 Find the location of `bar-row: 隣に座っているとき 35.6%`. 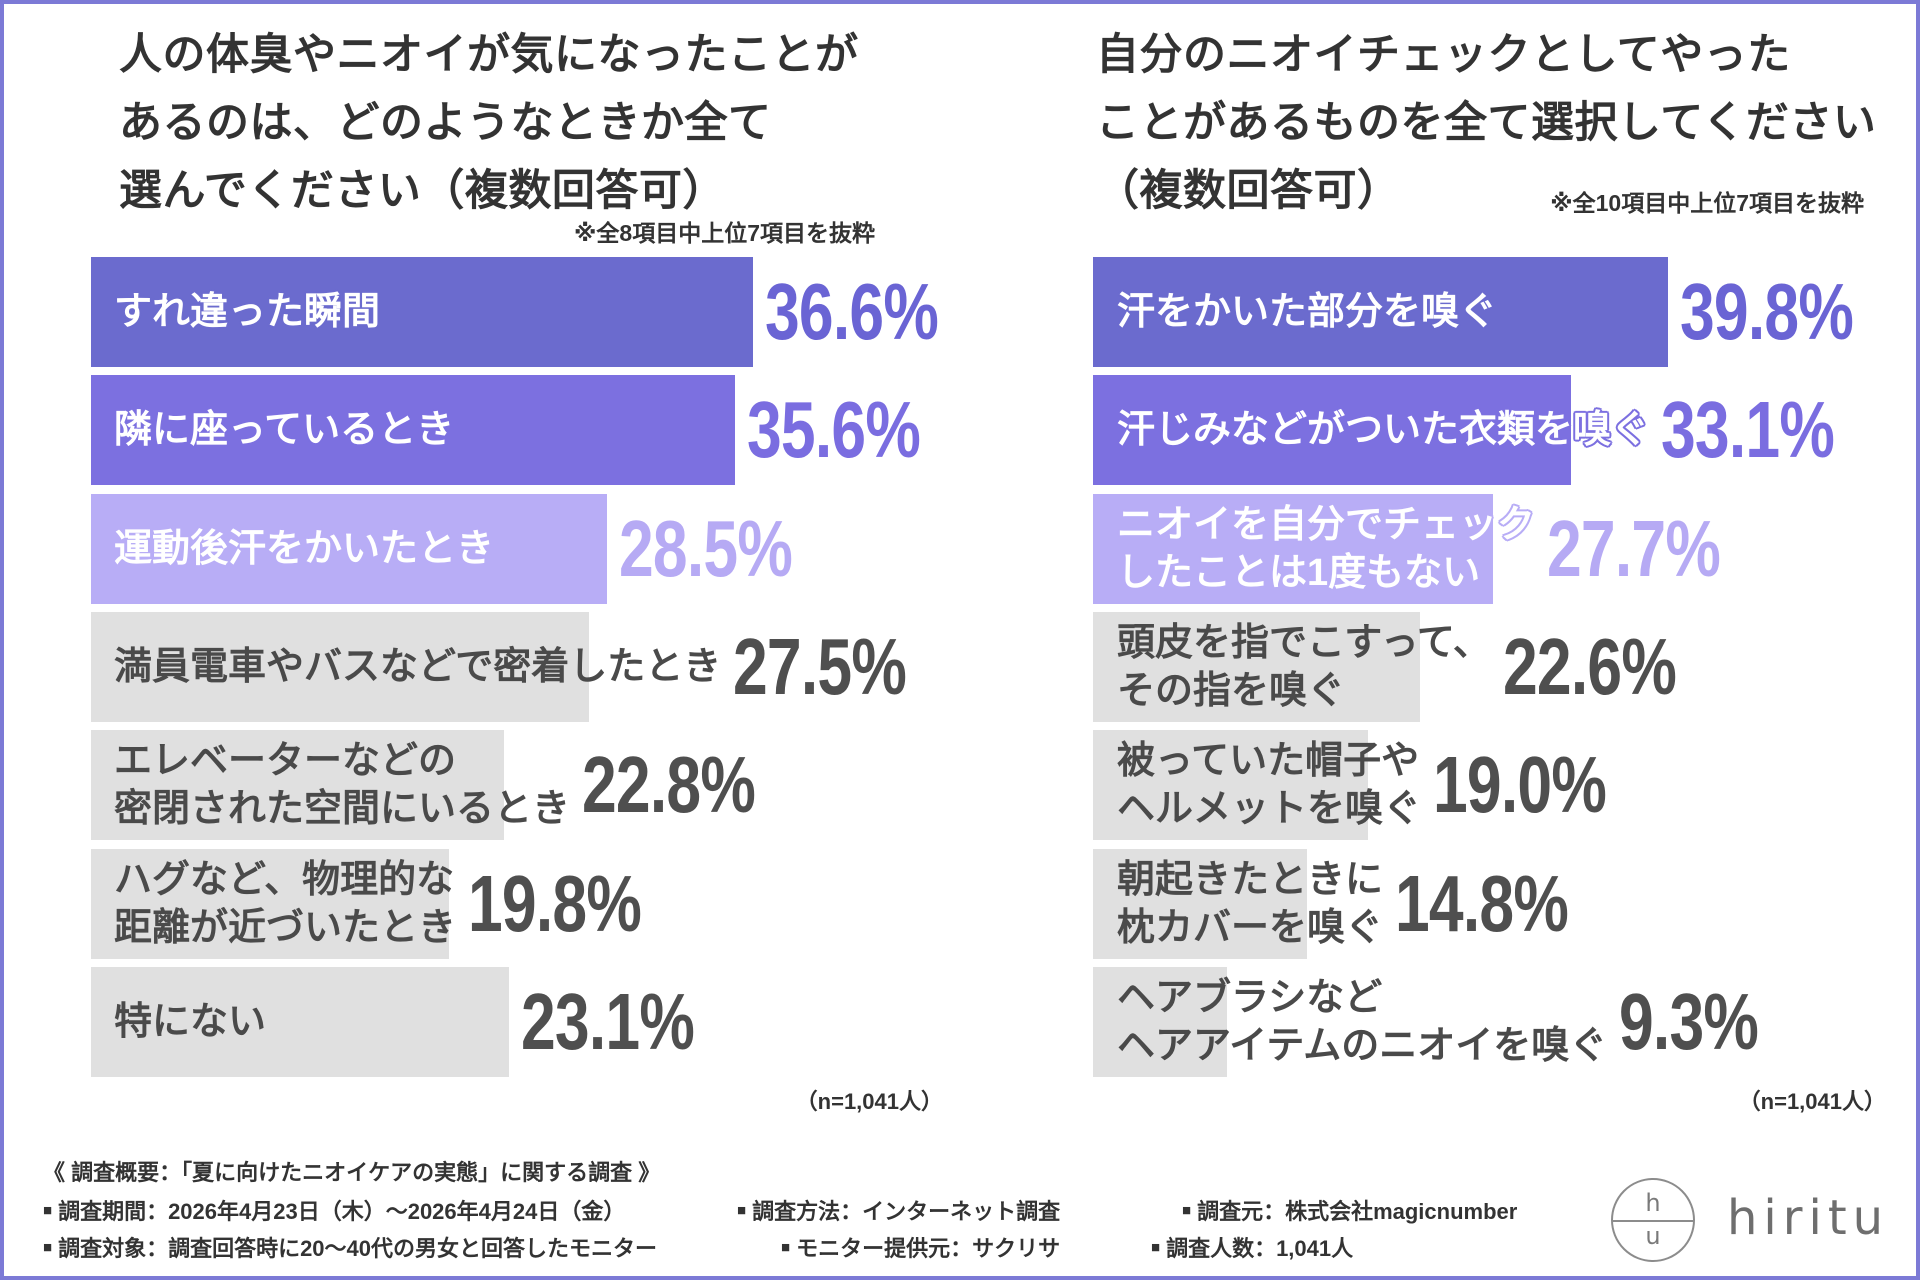

bar-row: 隣に座っているとき 35.6% is located at coordinates (511, 430).